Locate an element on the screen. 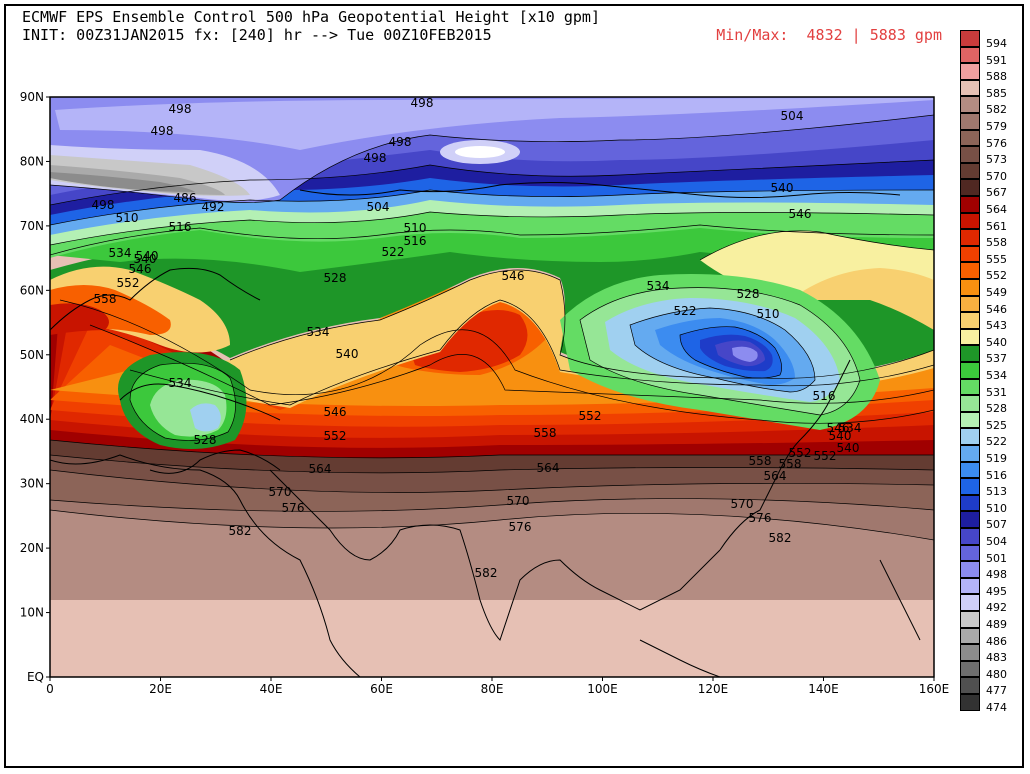 Image resolution: width=1030 pixels, height=774 pixels. contour-label: 498 is located at coordinates (180, 109).